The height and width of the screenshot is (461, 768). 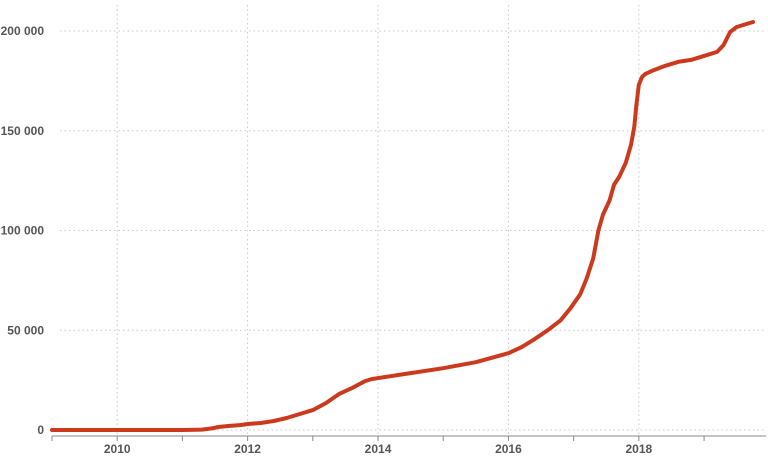 What do you see at coordinates (247, 449) in the screenshot?
I see `x-tick-label: 2012` at bounding box center [247, 449].